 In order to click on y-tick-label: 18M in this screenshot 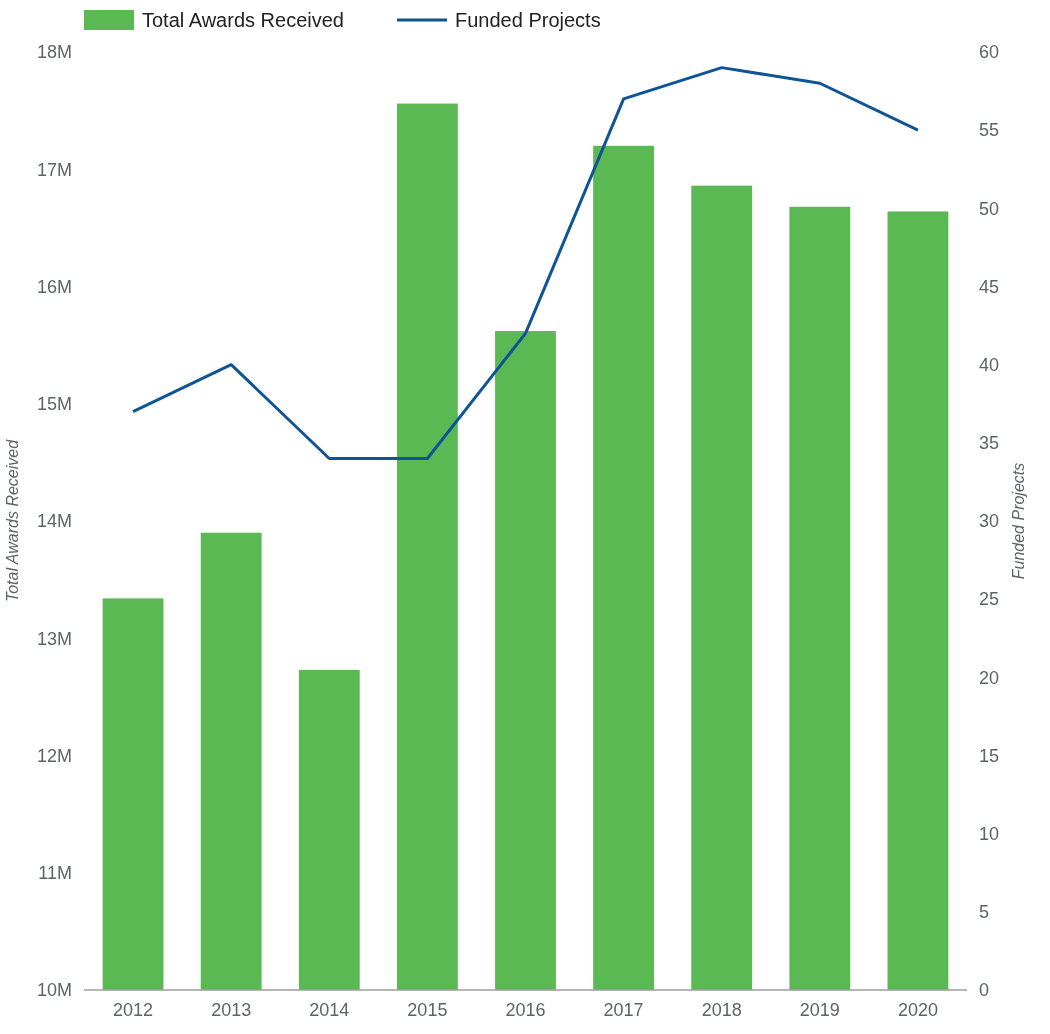, I will do `click(54, 52)`.